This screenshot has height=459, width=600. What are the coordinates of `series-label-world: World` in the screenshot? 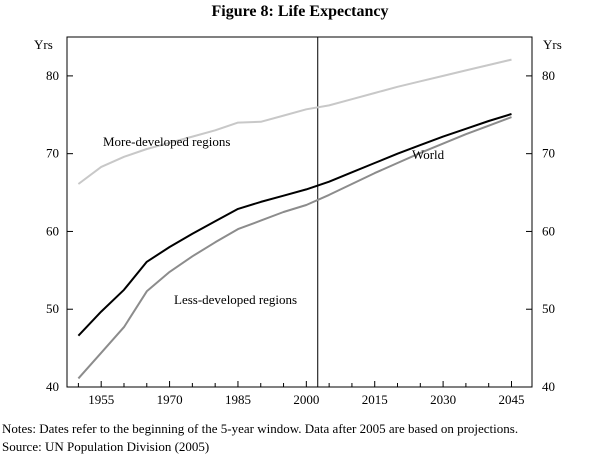 It's located at (428, 154).